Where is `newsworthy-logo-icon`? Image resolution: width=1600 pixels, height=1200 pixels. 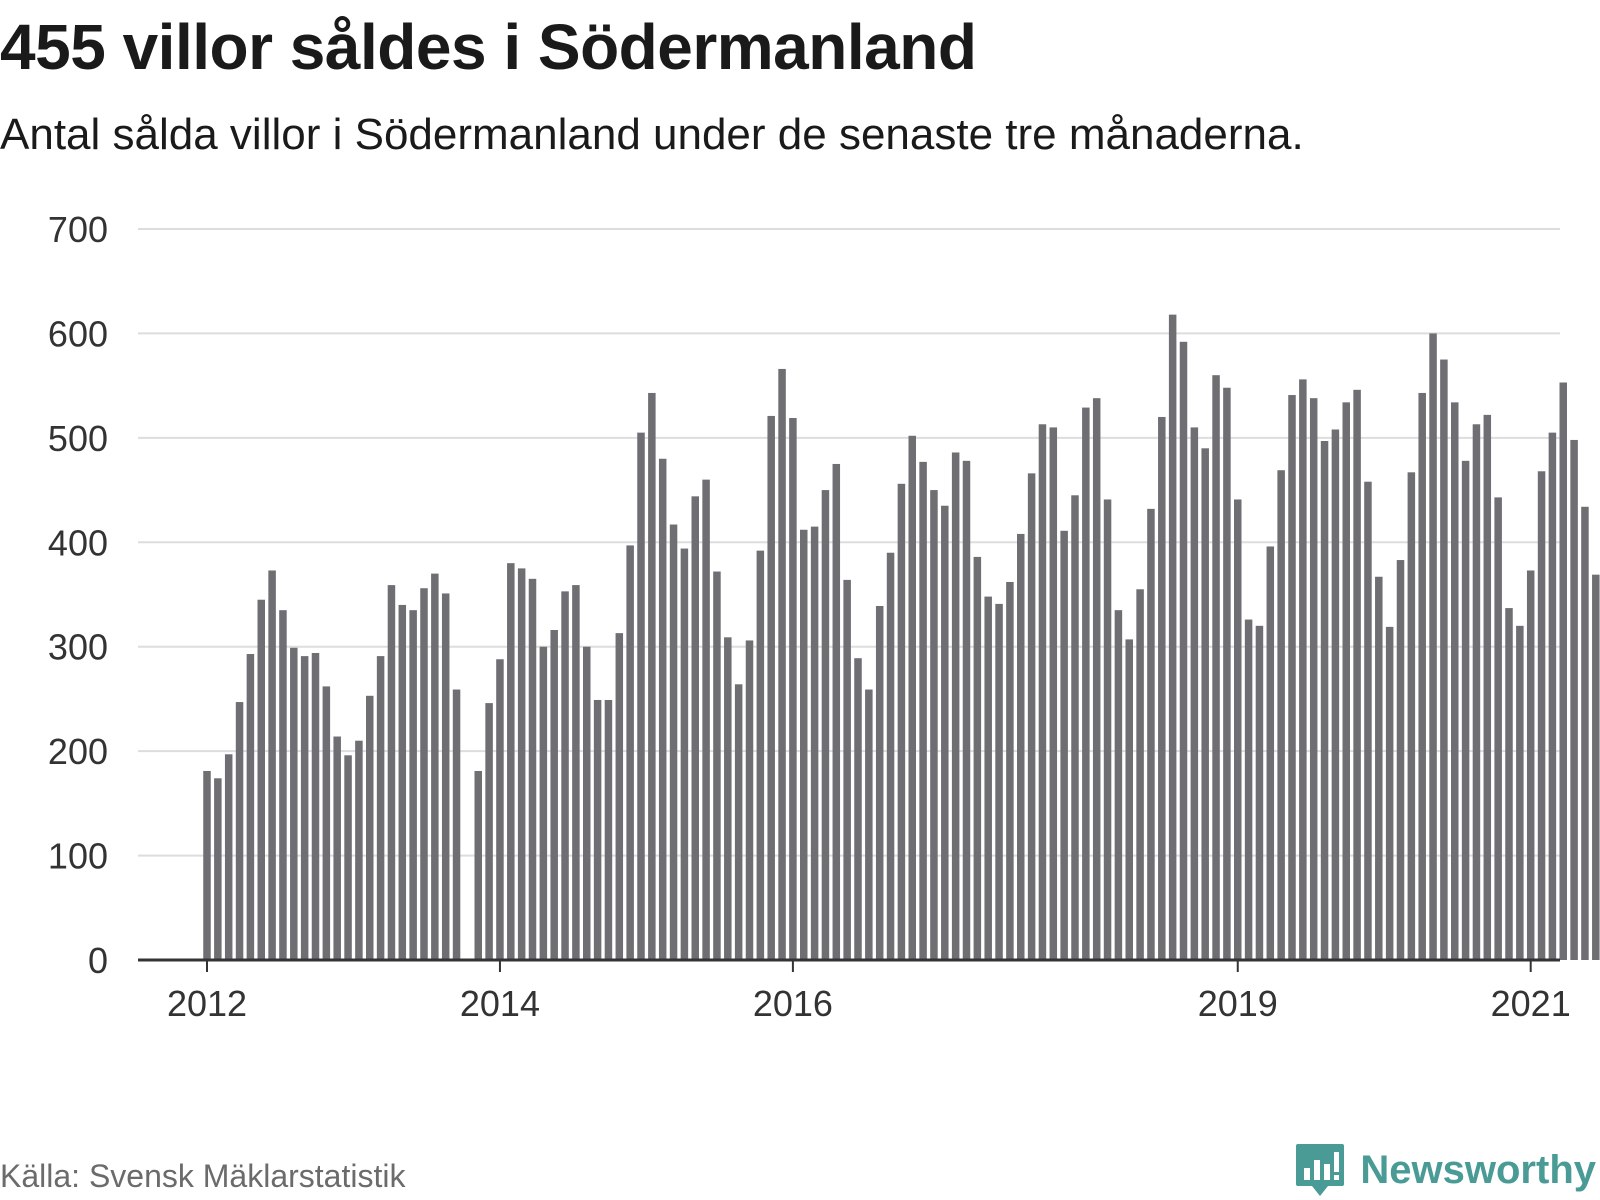
newsworthy-logo-icon is located at coordinates (1320, 1170).